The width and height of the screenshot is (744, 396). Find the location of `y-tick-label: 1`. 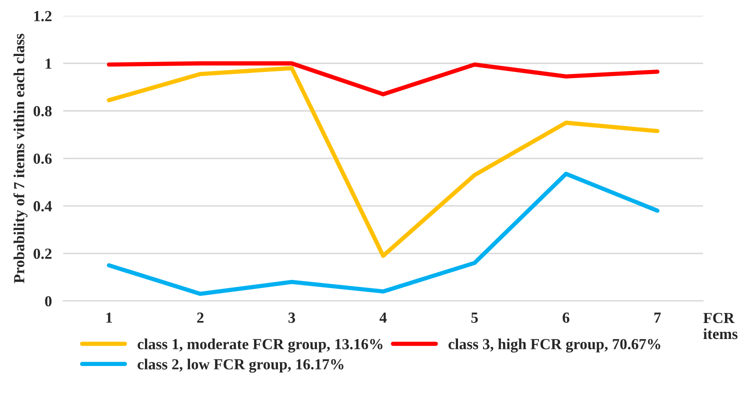

y-tick-label: 1 is located at coordinates (49, 63).